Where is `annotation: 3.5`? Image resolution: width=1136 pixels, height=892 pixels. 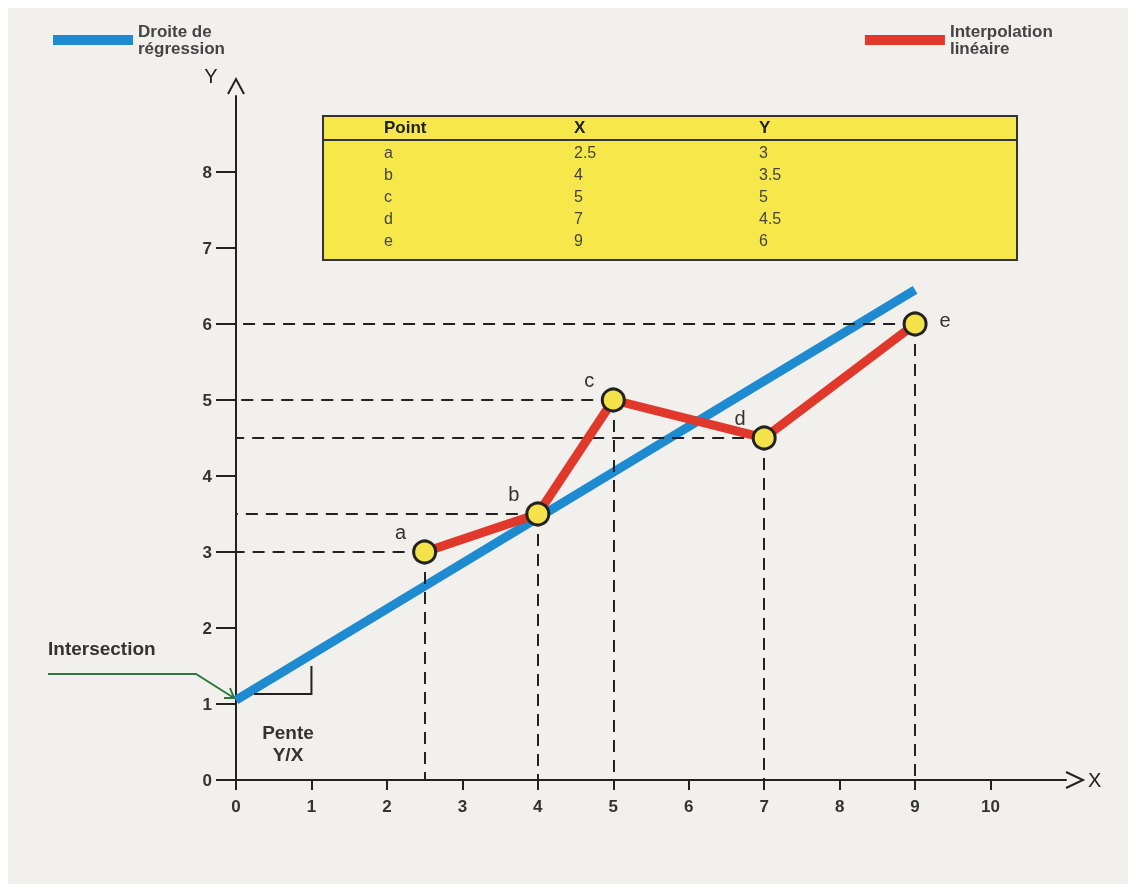
annotation: 3.5 is located at coordinates (770, 175).